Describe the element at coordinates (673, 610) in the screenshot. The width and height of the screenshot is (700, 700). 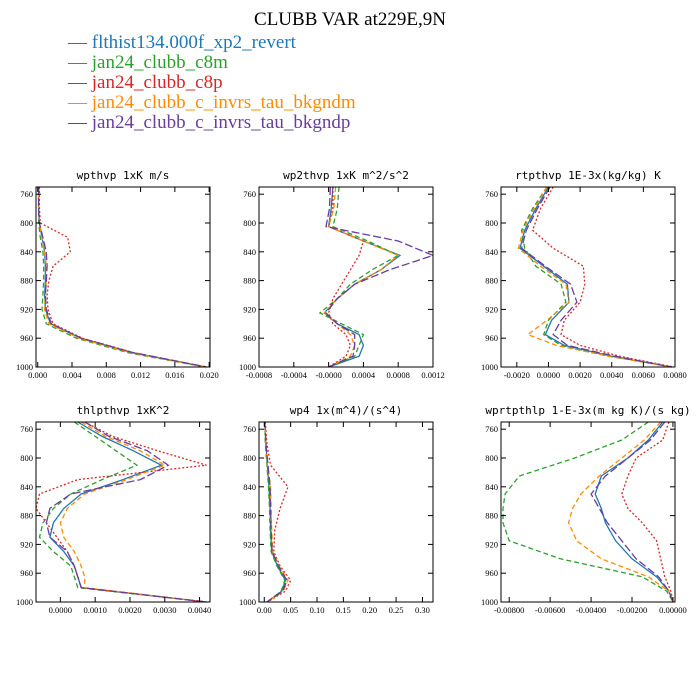
I see `x-tick-label: 0.00000` at that location.